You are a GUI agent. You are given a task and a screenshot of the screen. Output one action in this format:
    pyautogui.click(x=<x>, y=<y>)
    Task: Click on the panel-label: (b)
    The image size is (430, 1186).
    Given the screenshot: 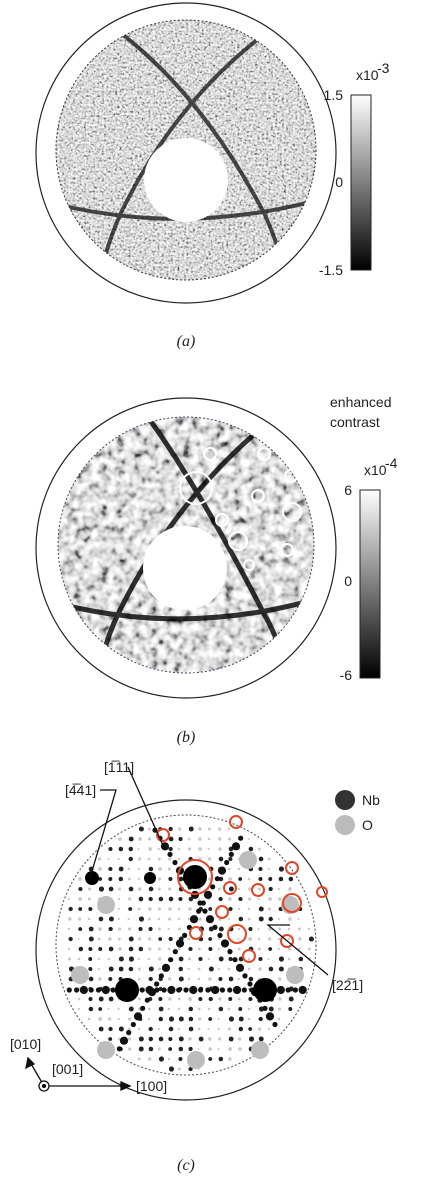 What is the action you would take?
    pyautogui.click(x=186, y=737)
    